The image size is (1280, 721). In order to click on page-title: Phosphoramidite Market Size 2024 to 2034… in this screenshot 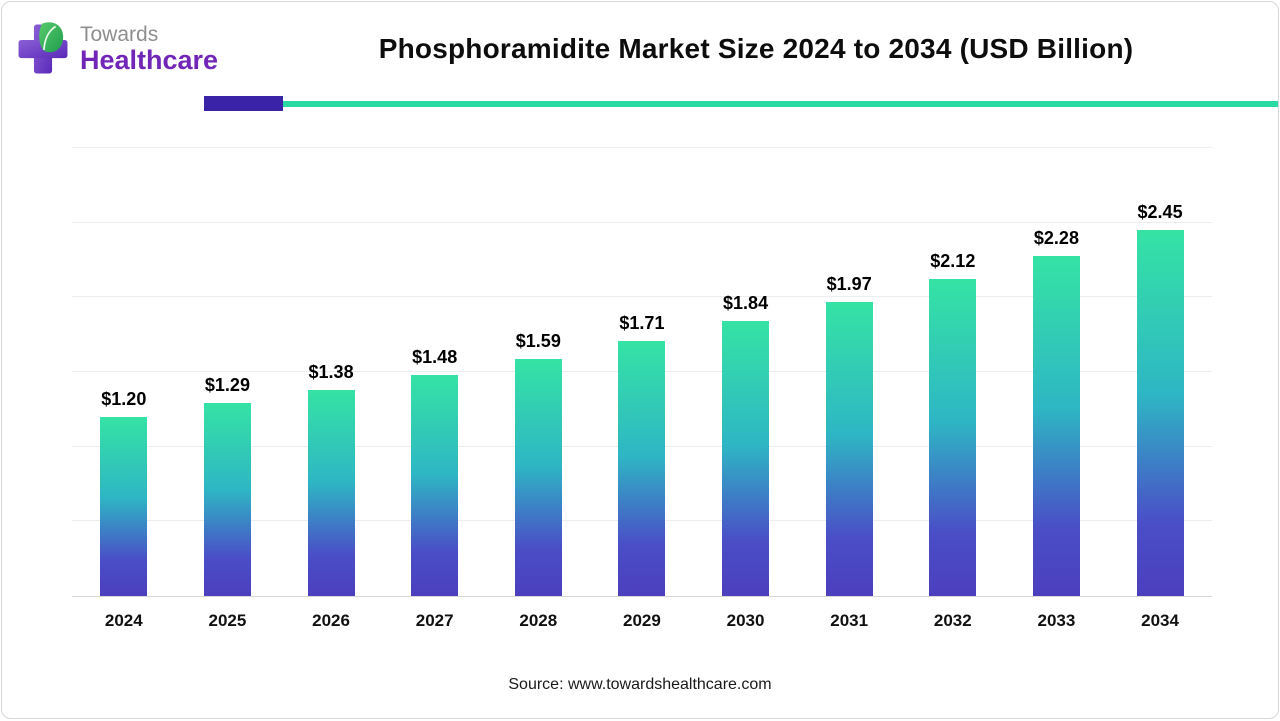, I will do `click(756, 48)`.